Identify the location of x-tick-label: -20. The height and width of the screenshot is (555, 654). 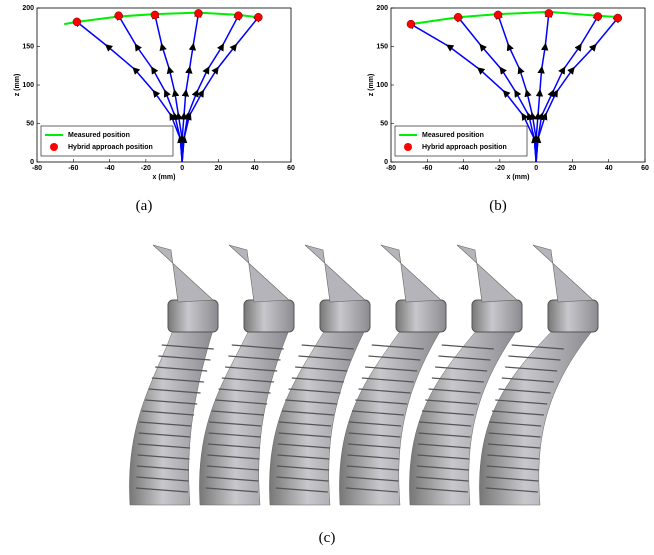
(146, 168).